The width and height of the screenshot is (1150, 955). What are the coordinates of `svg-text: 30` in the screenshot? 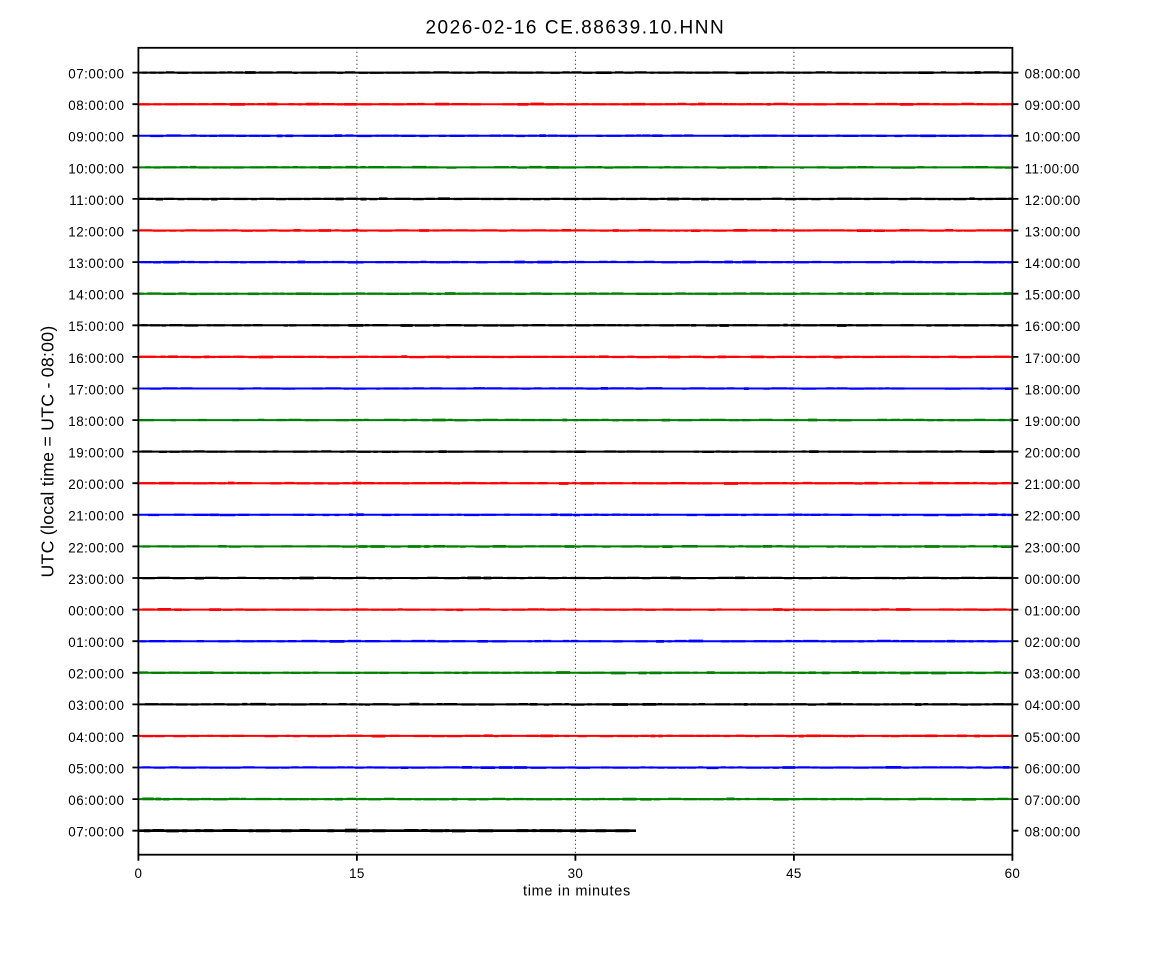 It's located at (576, 873).